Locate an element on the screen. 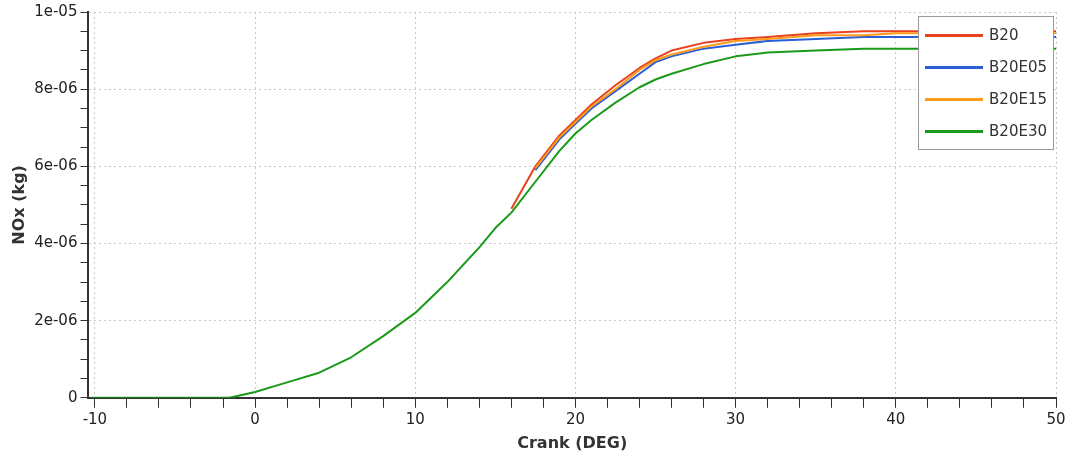 The height and width of the screenshot is (459, 1070). y-tick-label: 1e-05 is located at coordinates (56, 10).